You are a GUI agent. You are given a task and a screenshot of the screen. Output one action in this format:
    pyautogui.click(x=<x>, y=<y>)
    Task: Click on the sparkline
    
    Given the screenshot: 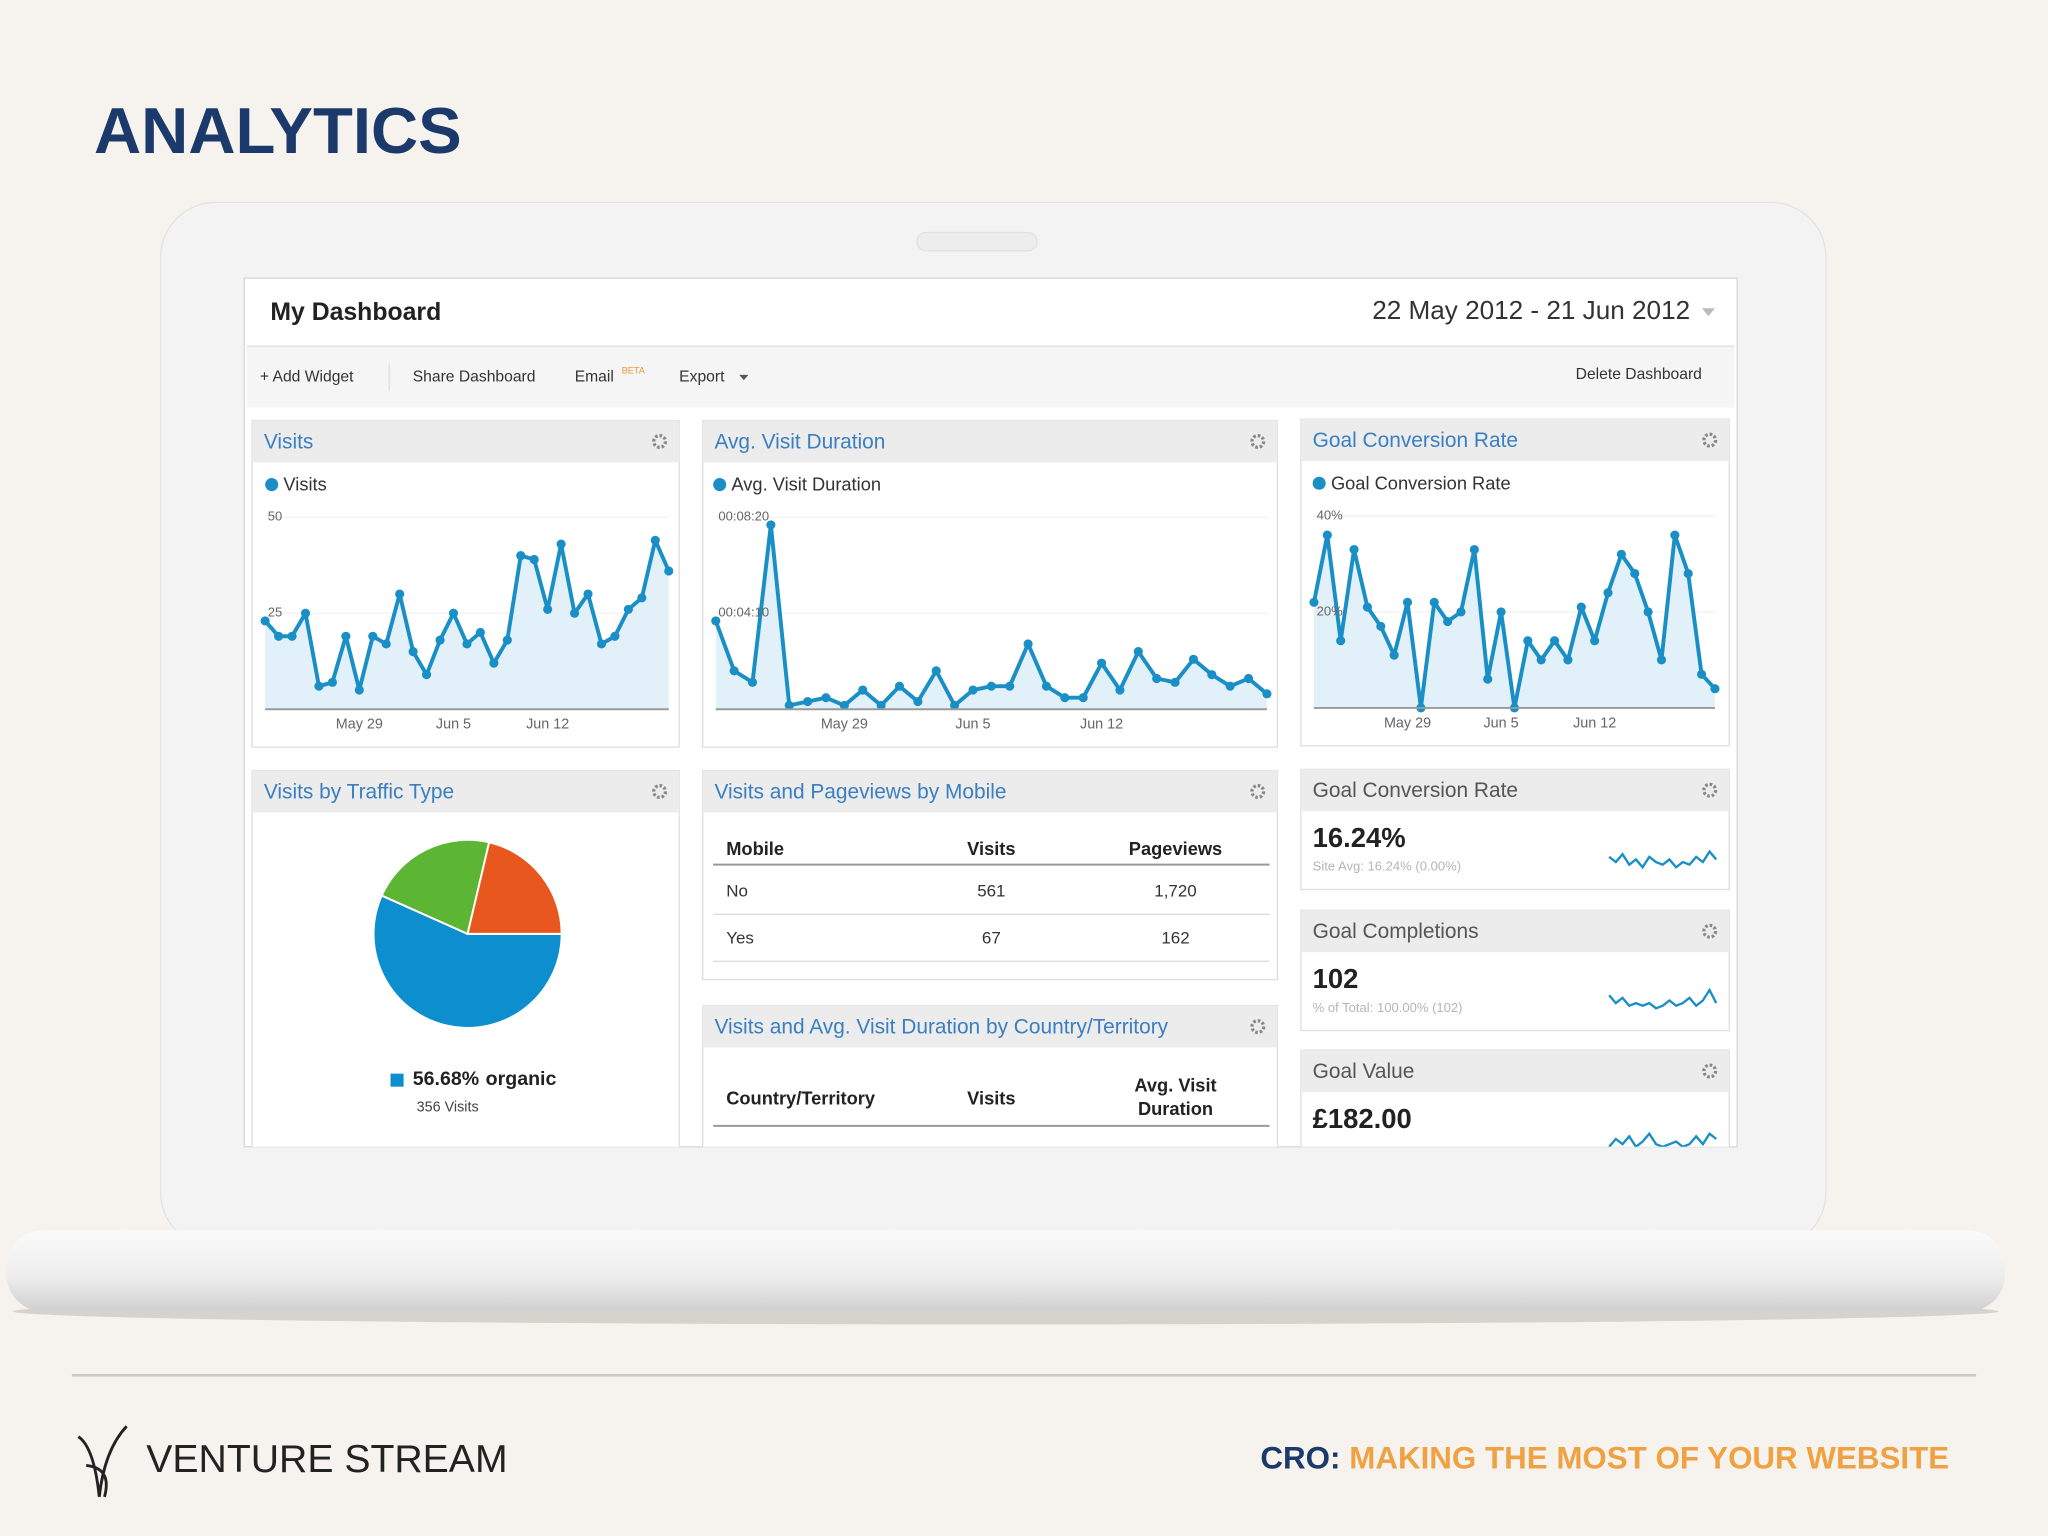 What is the action you would take?
    pyautogui.click(x=1662, y=1139)
    